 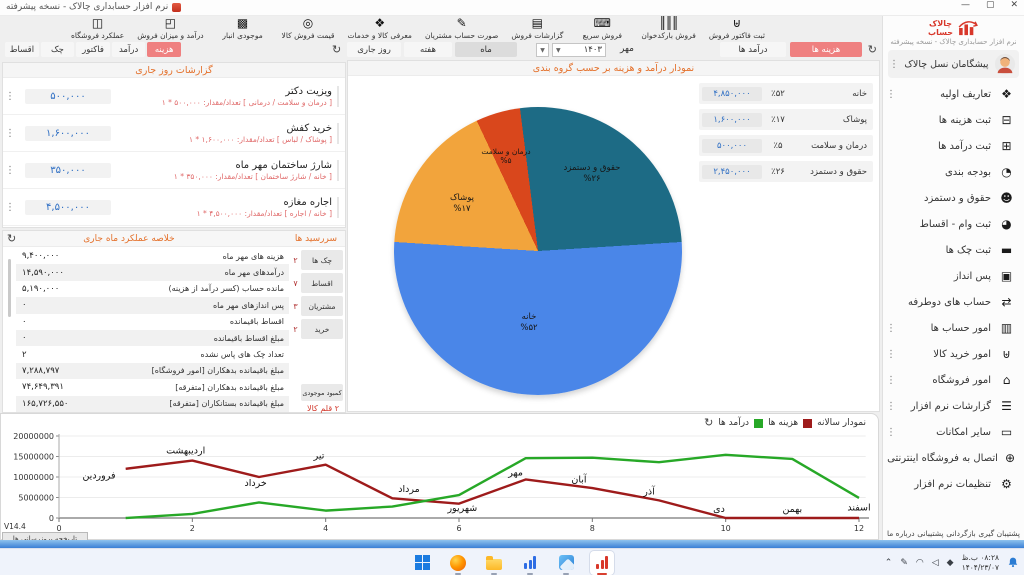 I want to click on dues-tab: خرید, so click(x=322, y=329).